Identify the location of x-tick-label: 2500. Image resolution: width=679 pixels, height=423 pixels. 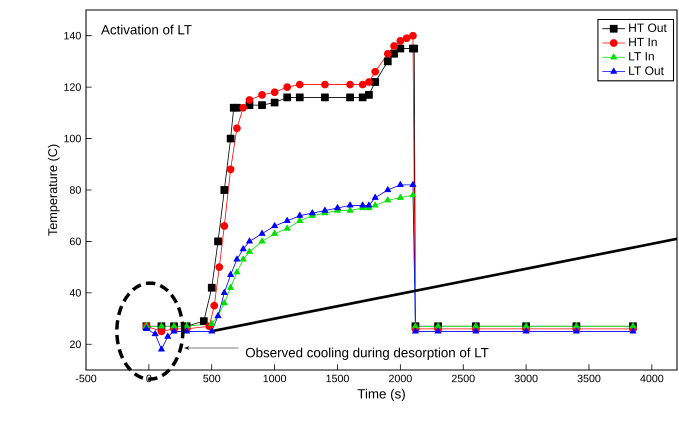
(463, 378).